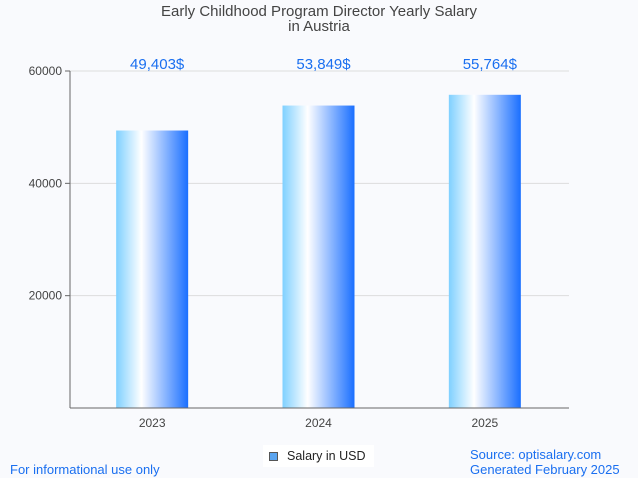 This screenshot has width=638, height=478. I want to click on legend: Salary in USD, so click(318, 456).